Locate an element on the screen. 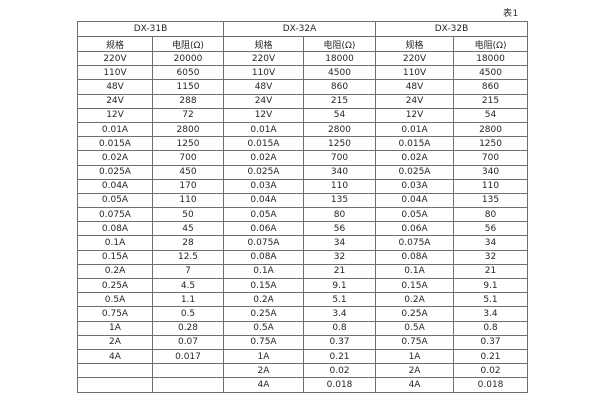 This screenshot has height=400, width=600. table-row: 0.15A 12.5 0.08A 32 0.08A 32 is located at coordinates (303, 257).